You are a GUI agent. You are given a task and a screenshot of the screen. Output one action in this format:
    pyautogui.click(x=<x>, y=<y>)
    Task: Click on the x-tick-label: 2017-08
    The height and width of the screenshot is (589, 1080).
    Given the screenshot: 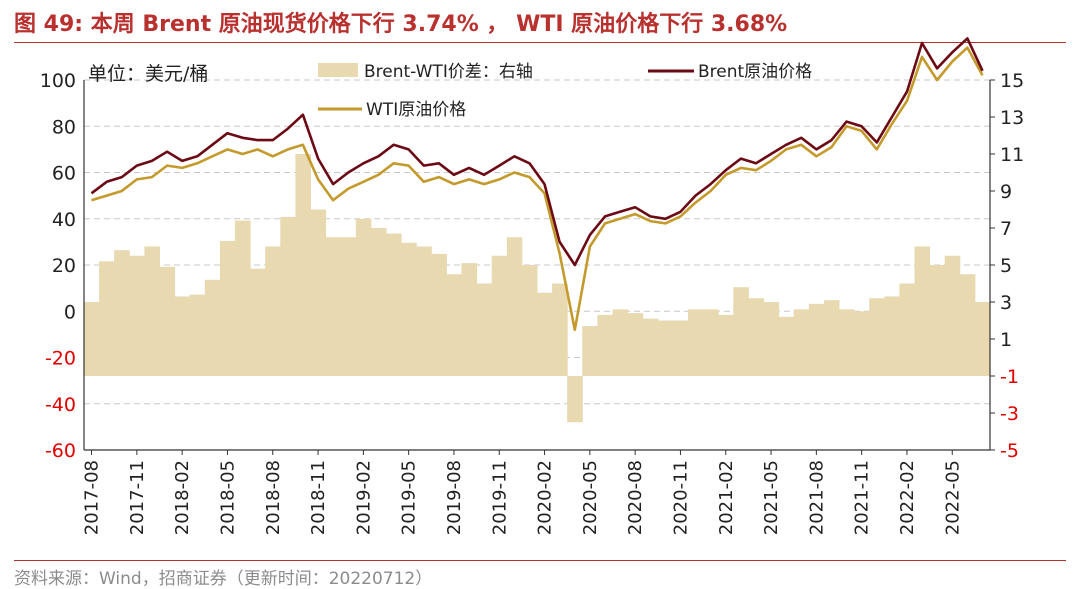 What is the action you would take?
    pyautogui.click(x=92, y=497)
    